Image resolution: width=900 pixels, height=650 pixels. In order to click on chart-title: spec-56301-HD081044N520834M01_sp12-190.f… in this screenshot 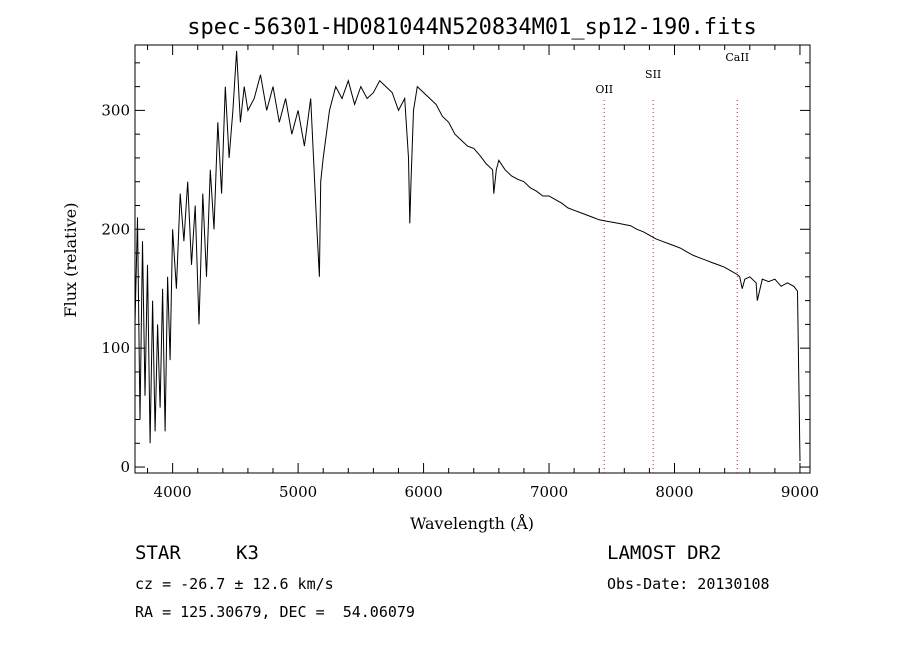, I will do `click(472, 27)`.